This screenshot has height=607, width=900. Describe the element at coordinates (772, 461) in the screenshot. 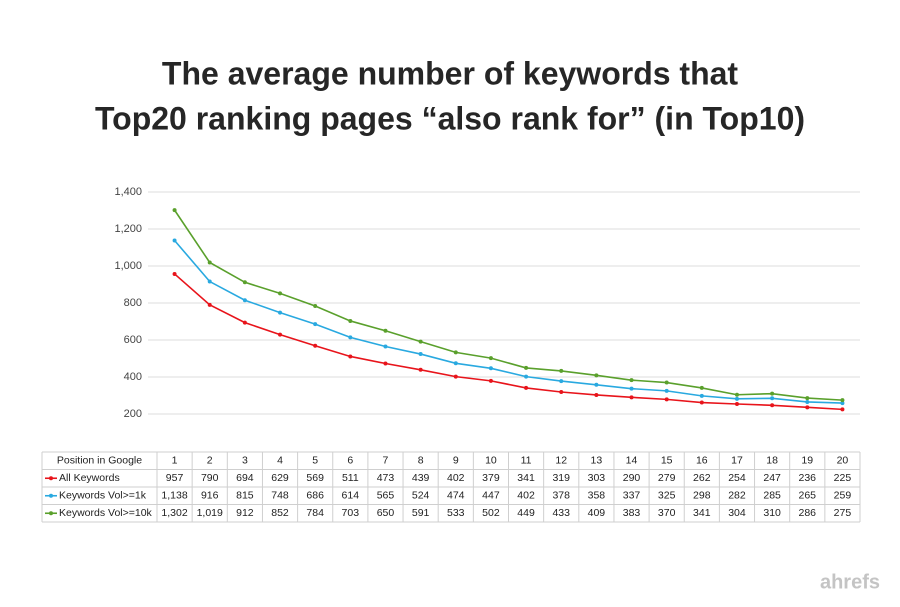

I see `x-tick-label: 18` at that location.